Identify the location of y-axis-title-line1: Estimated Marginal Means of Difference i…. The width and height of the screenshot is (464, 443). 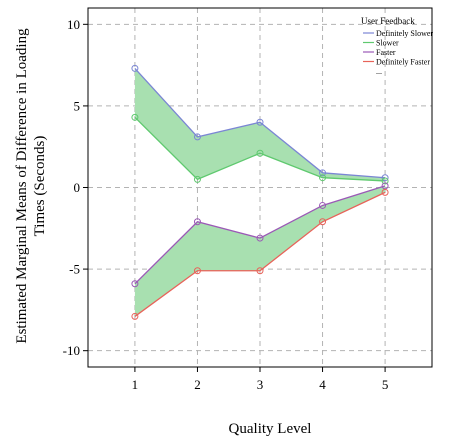
(22, 186).